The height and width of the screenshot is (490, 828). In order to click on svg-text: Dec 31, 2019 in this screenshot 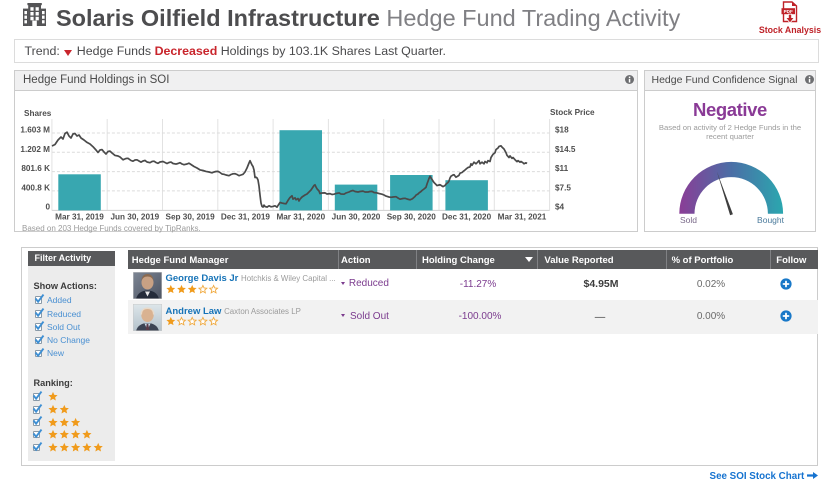, I will do `click(246, 217)`.